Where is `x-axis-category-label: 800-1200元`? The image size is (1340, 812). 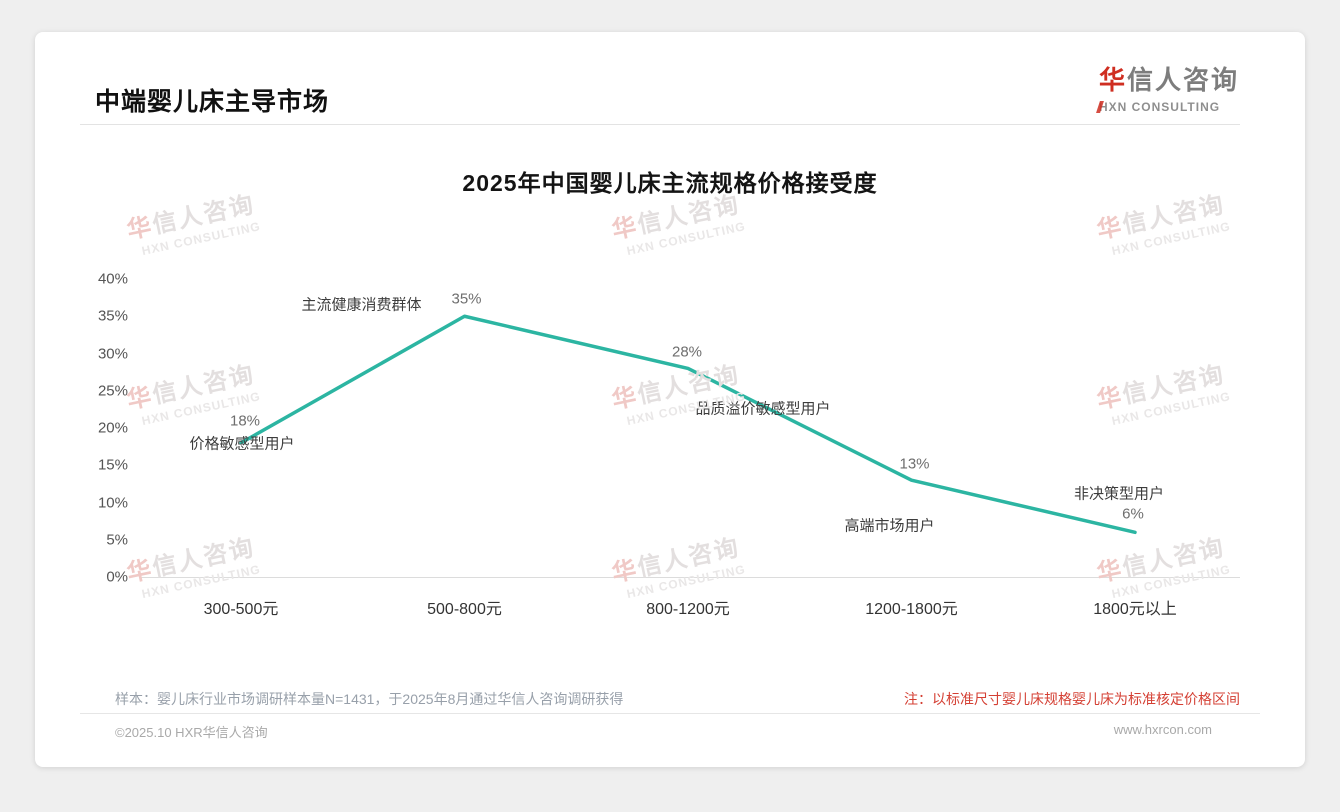 x-axis-category-label: 800-1200元 is located at coordinates (688, 609).